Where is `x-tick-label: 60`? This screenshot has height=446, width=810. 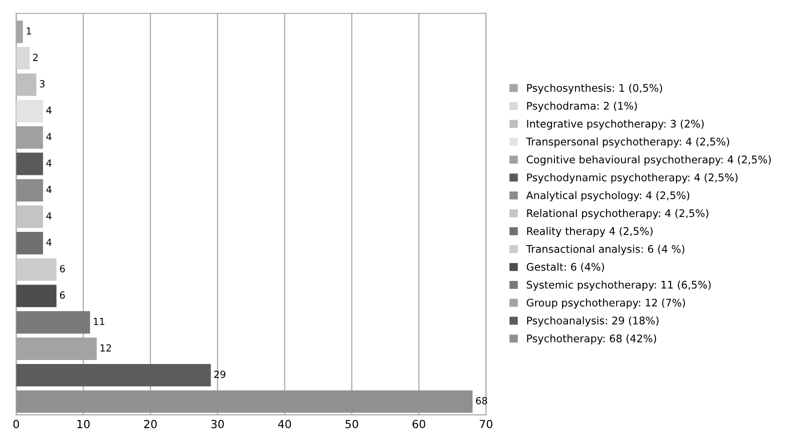 x-tick-label: 60 is located at coordinates (419, 424).